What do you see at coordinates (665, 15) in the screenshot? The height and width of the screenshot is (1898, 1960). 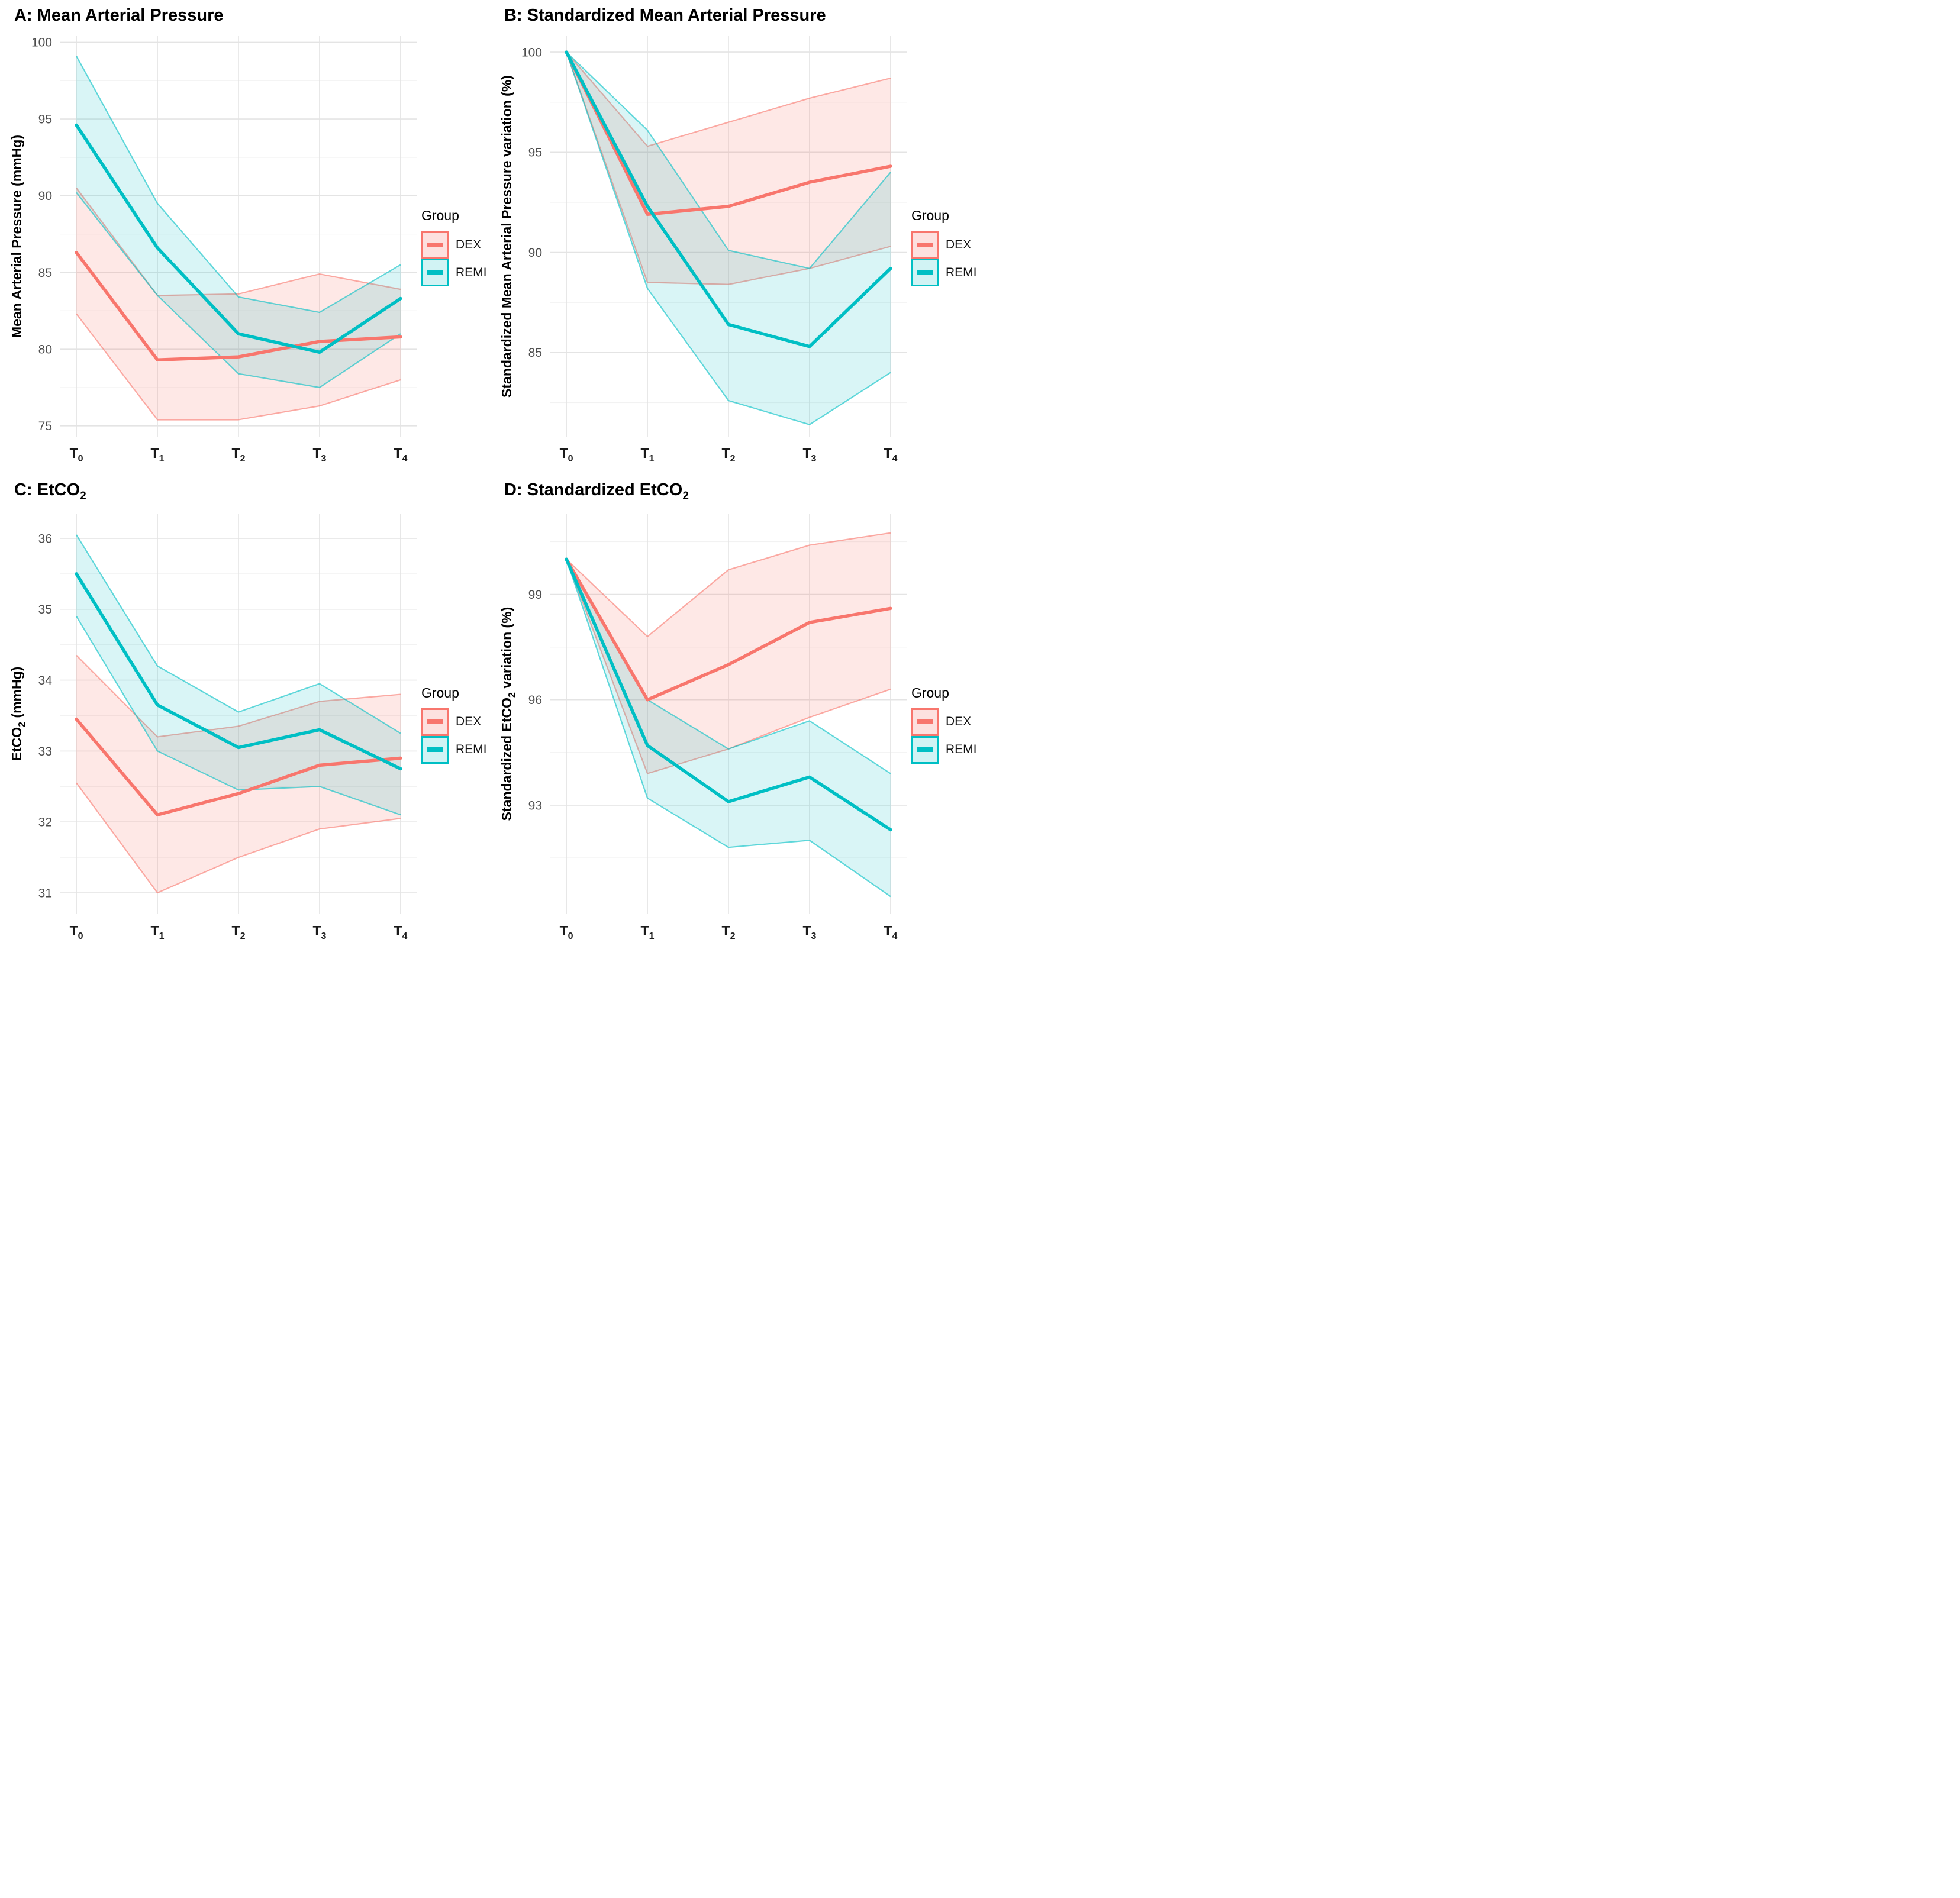 I see `panel-title: B: Standardized Mean Arterial Pressure` at bounding box center [665, 15].